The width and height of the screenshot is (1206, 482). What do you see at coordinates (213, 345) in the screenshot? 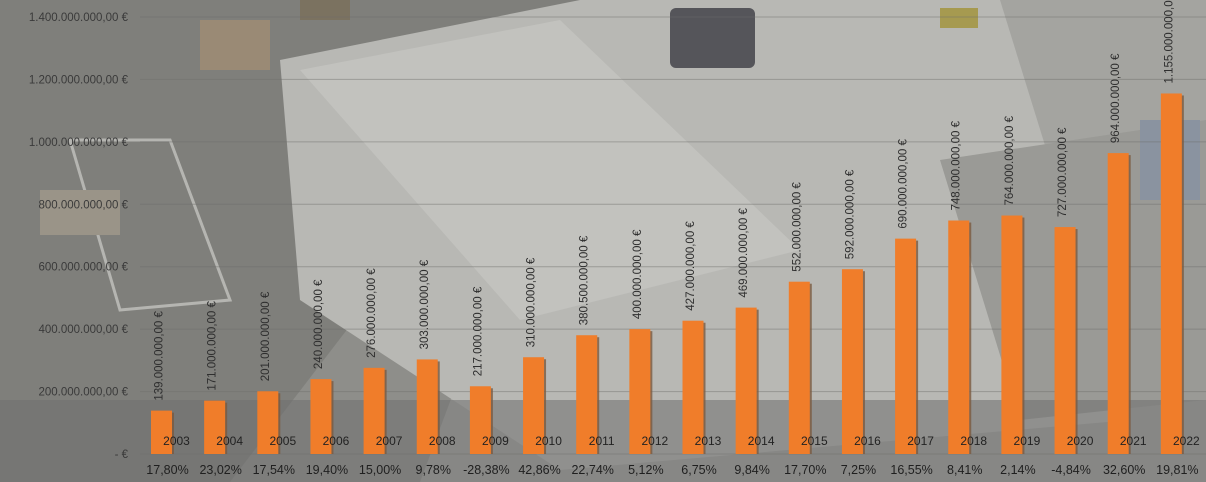
I see `value-label: 171.000.000,00 €` at bounding box center [213, 345].